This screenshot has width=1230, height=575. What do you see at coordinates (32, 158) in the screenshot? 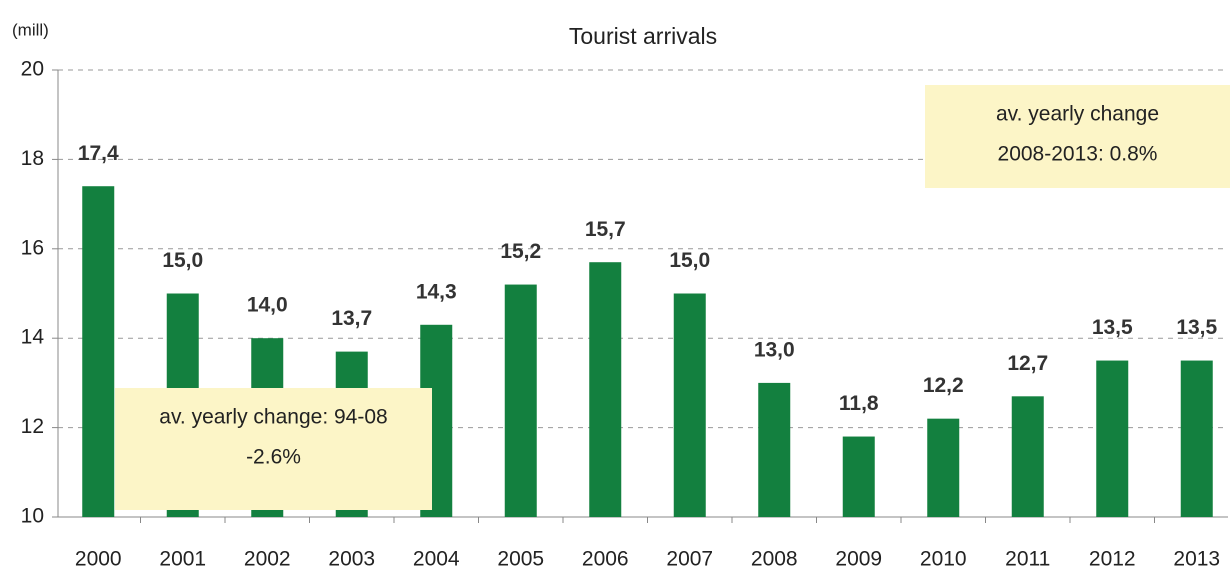
I see `y-tick-label: 18` at bounding box center [32, 158].